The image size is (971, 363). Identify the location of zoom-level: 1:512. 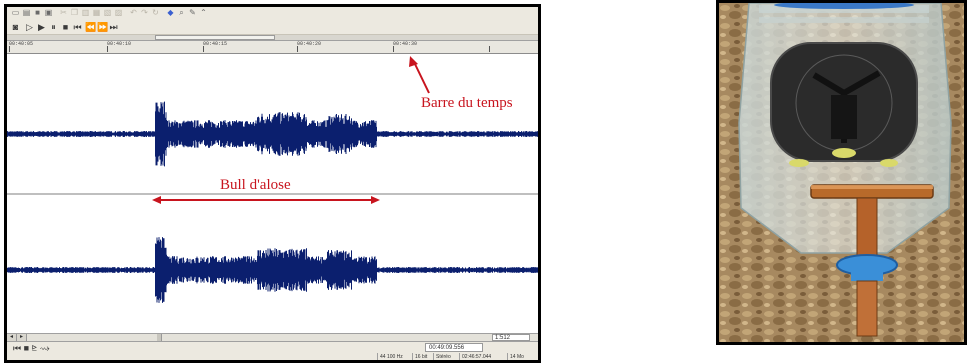
(511, 337).